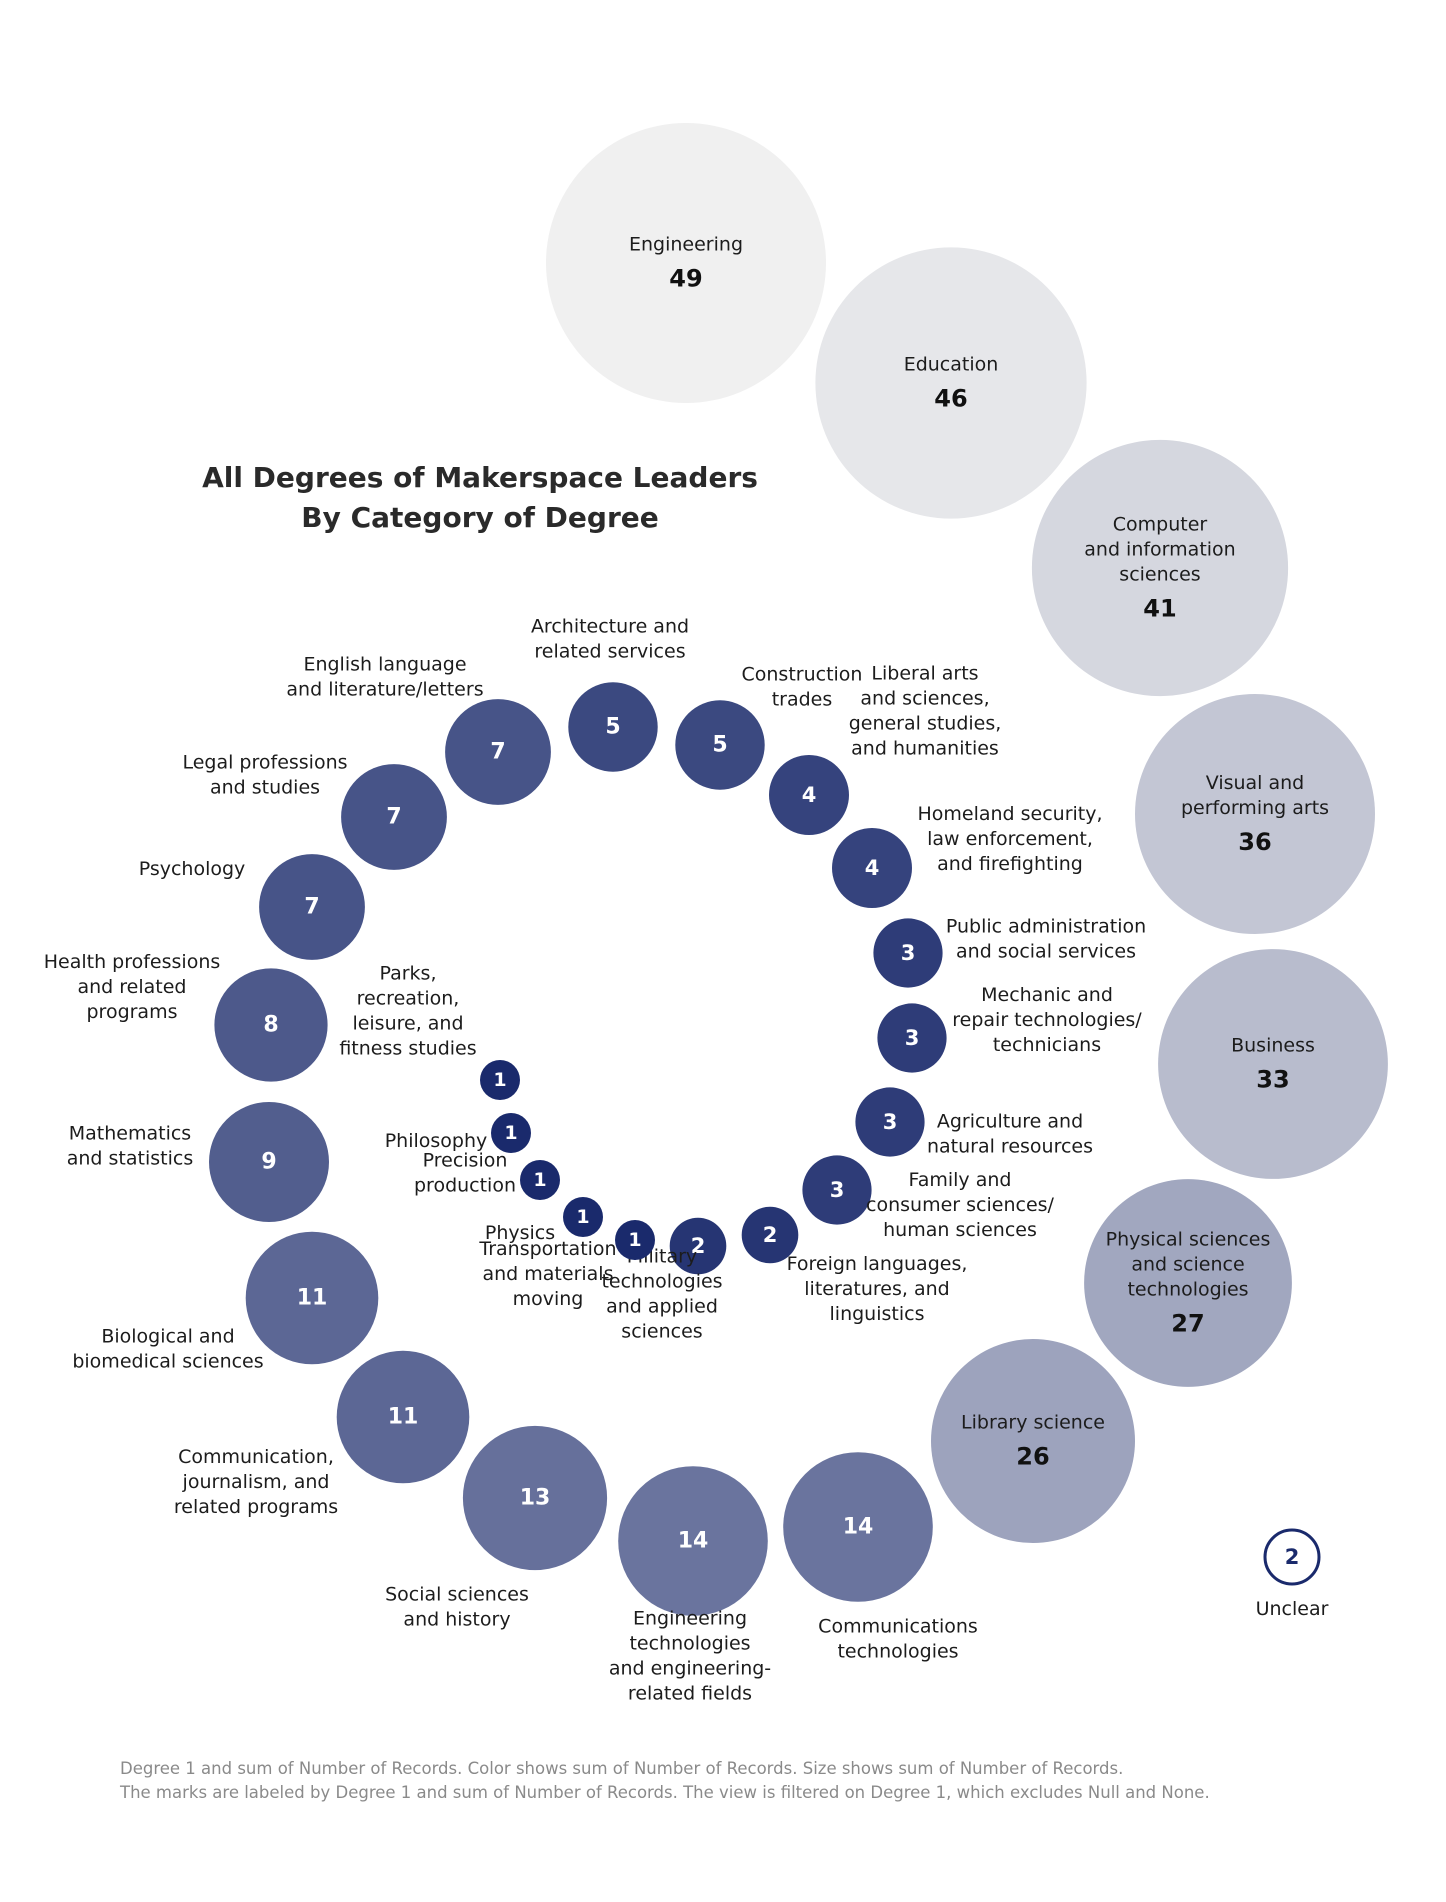 The height and width of the screenshot is (1902, 1446). I want to click on bubble-20-circle, so click(809, 795).